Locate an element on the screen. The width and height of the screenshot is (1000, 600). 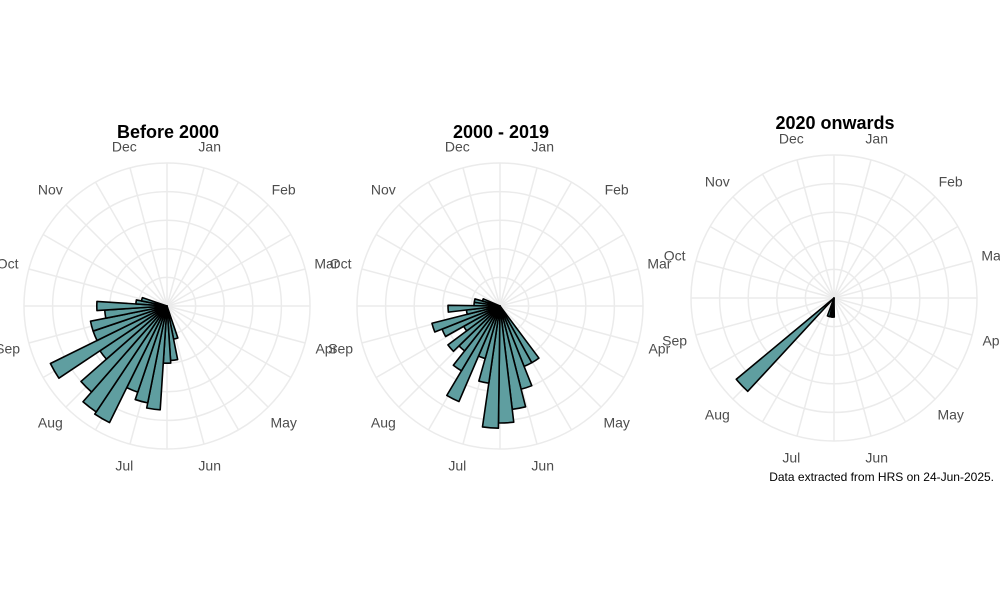
panel-title: 2020 onwards is located at coordinates (834, 123).